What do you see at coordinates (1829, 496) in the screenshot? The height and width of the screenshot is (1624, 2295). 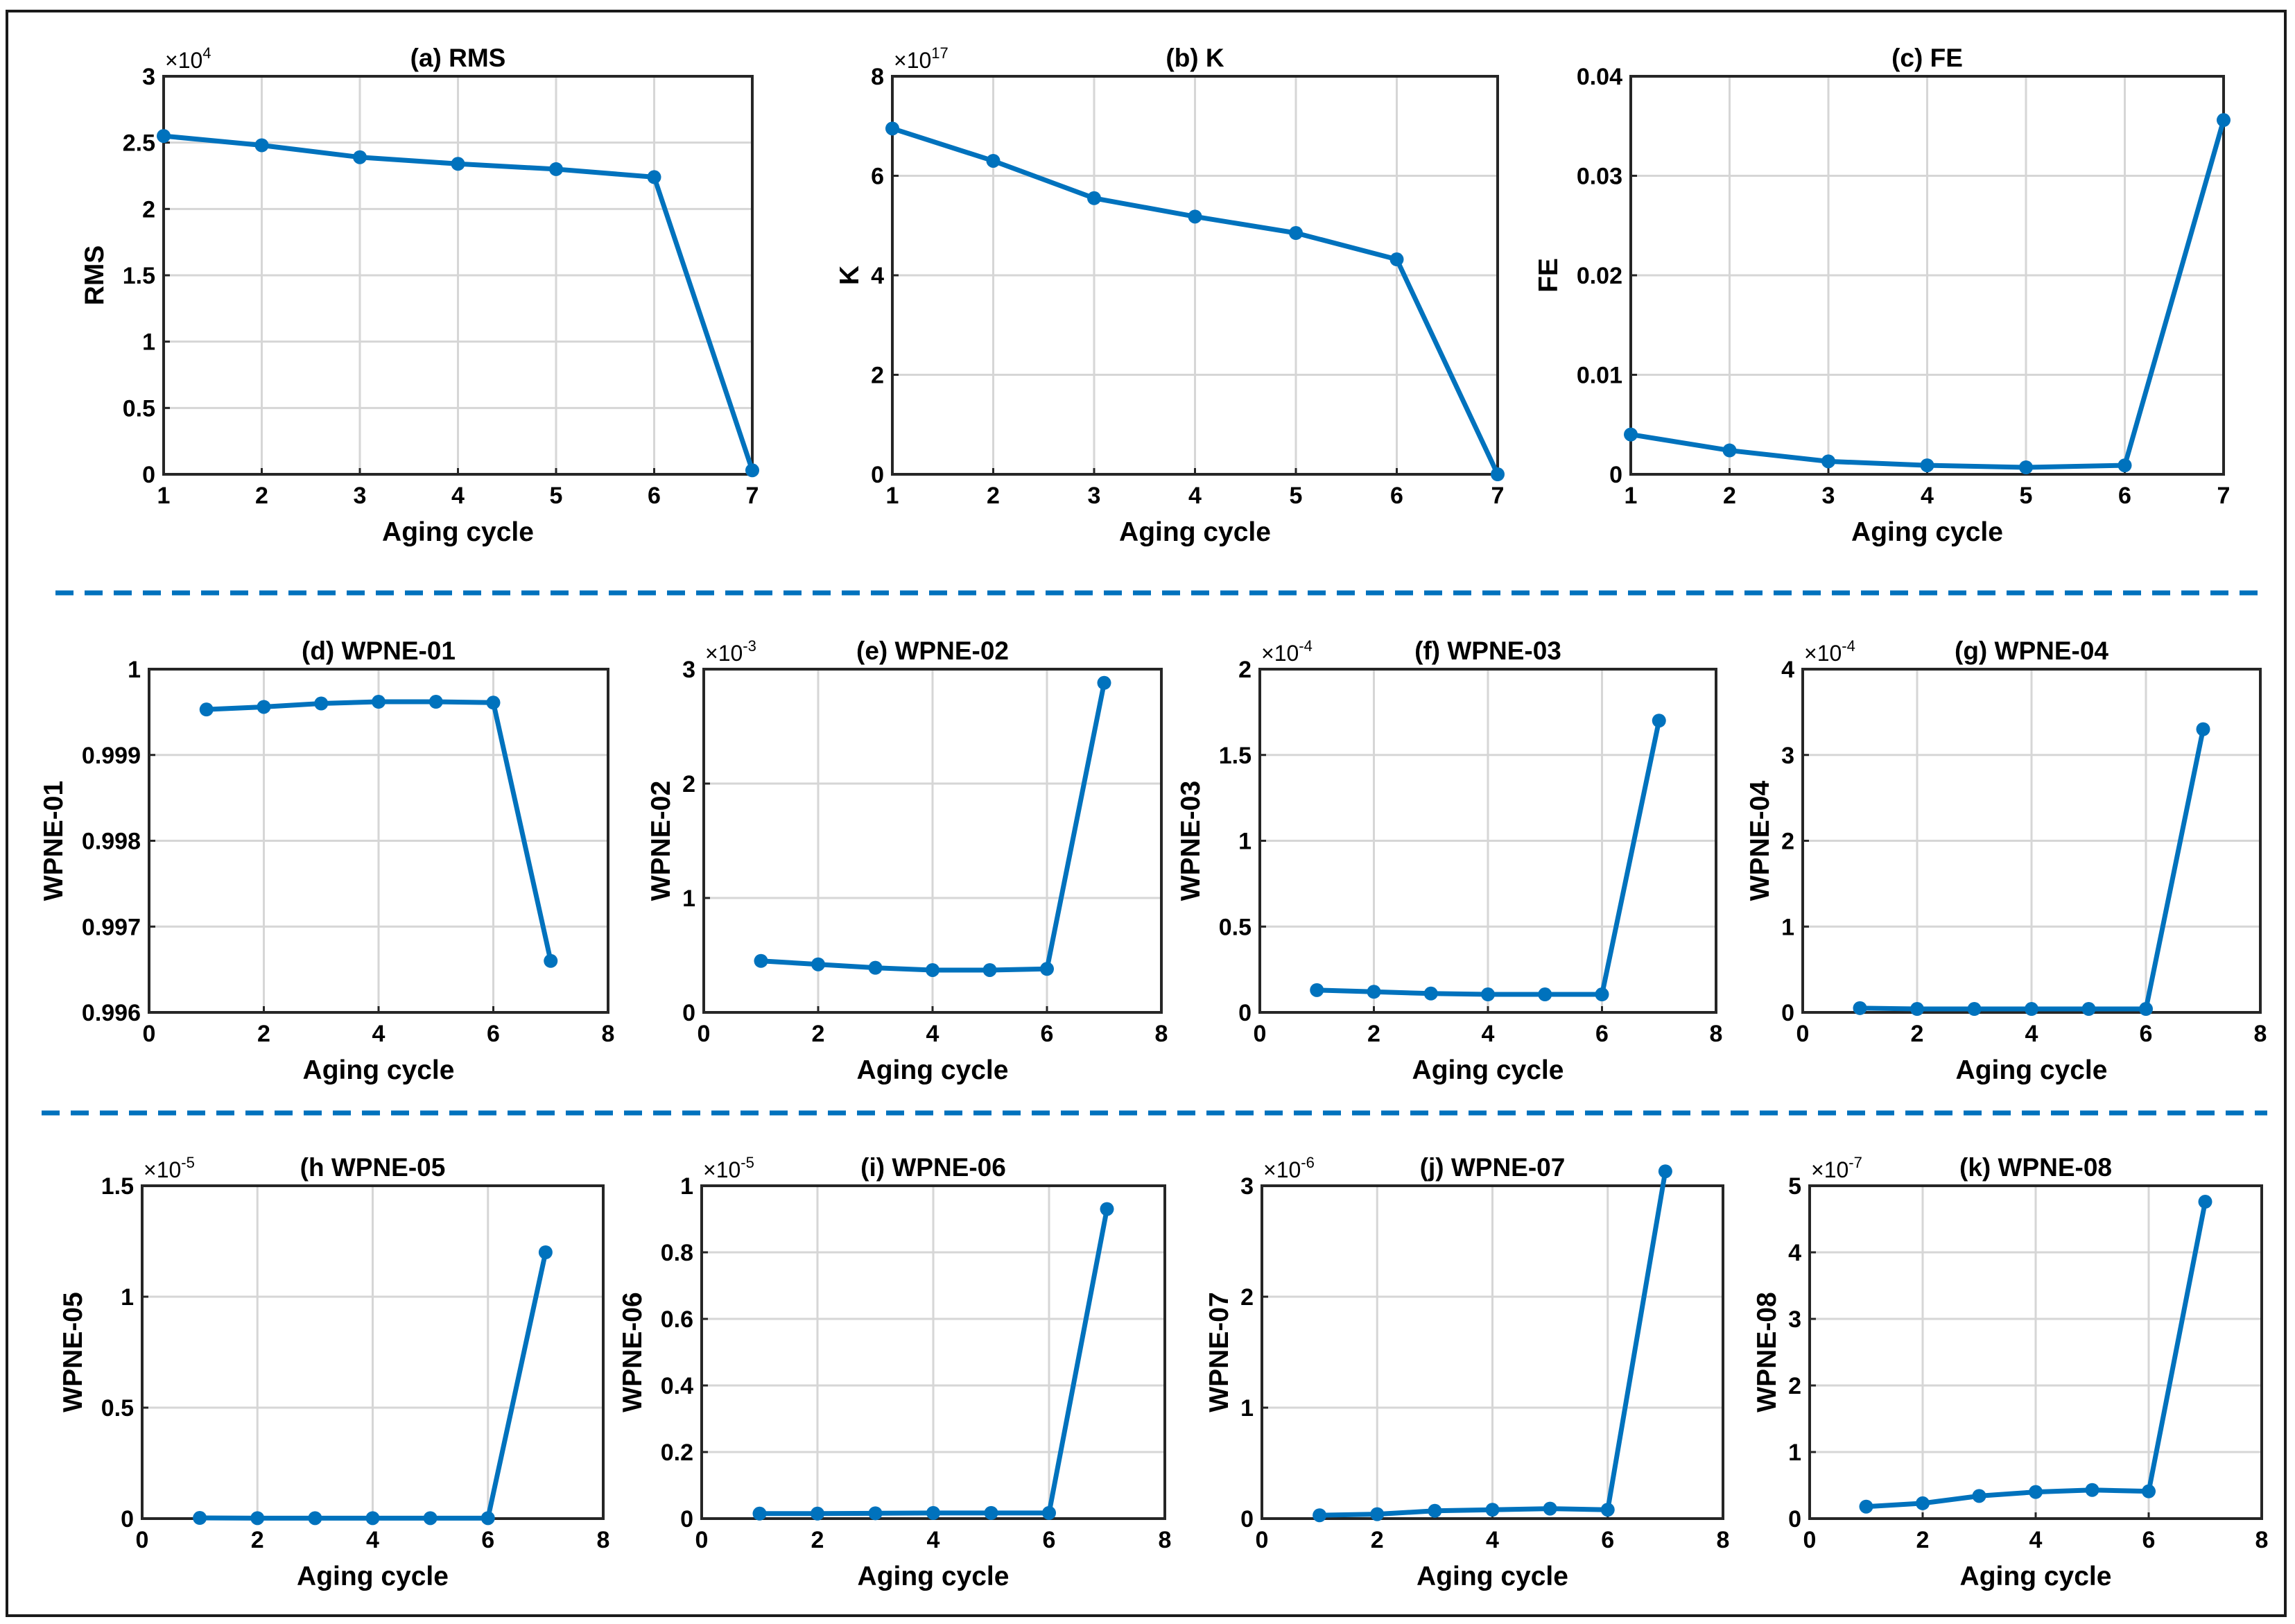 I see `x-tick-label: 3` at bounding box center [1829, 496].